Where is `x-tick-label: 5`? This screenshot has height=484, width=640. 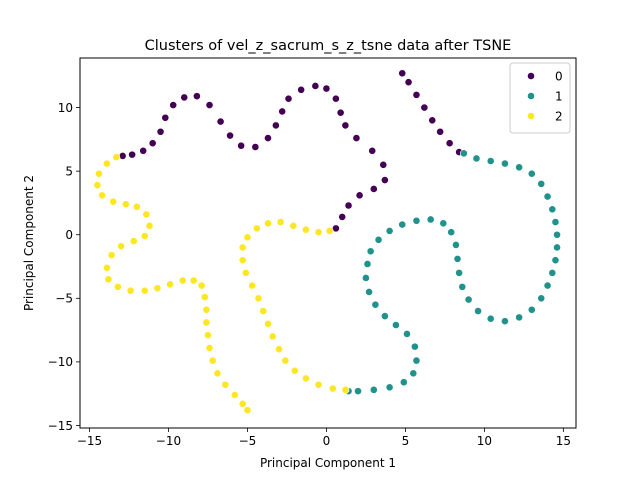 x-tick-label: 5 is located at coordinates (406, 441).